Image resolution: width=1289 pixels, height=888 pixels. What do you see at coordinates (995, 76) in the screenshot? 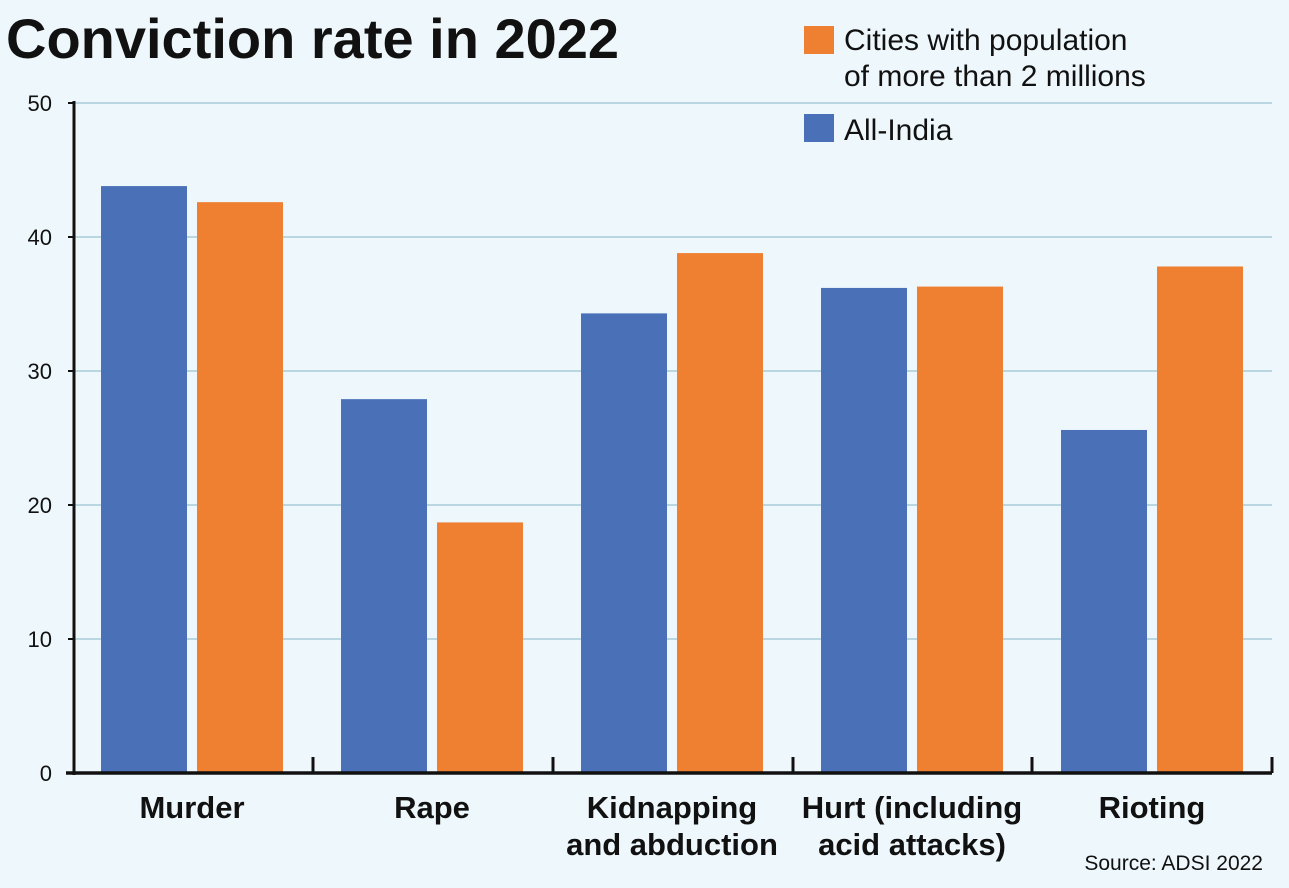
I see `legend-label: of more than 2 millions` at bounding box center [995, 76].